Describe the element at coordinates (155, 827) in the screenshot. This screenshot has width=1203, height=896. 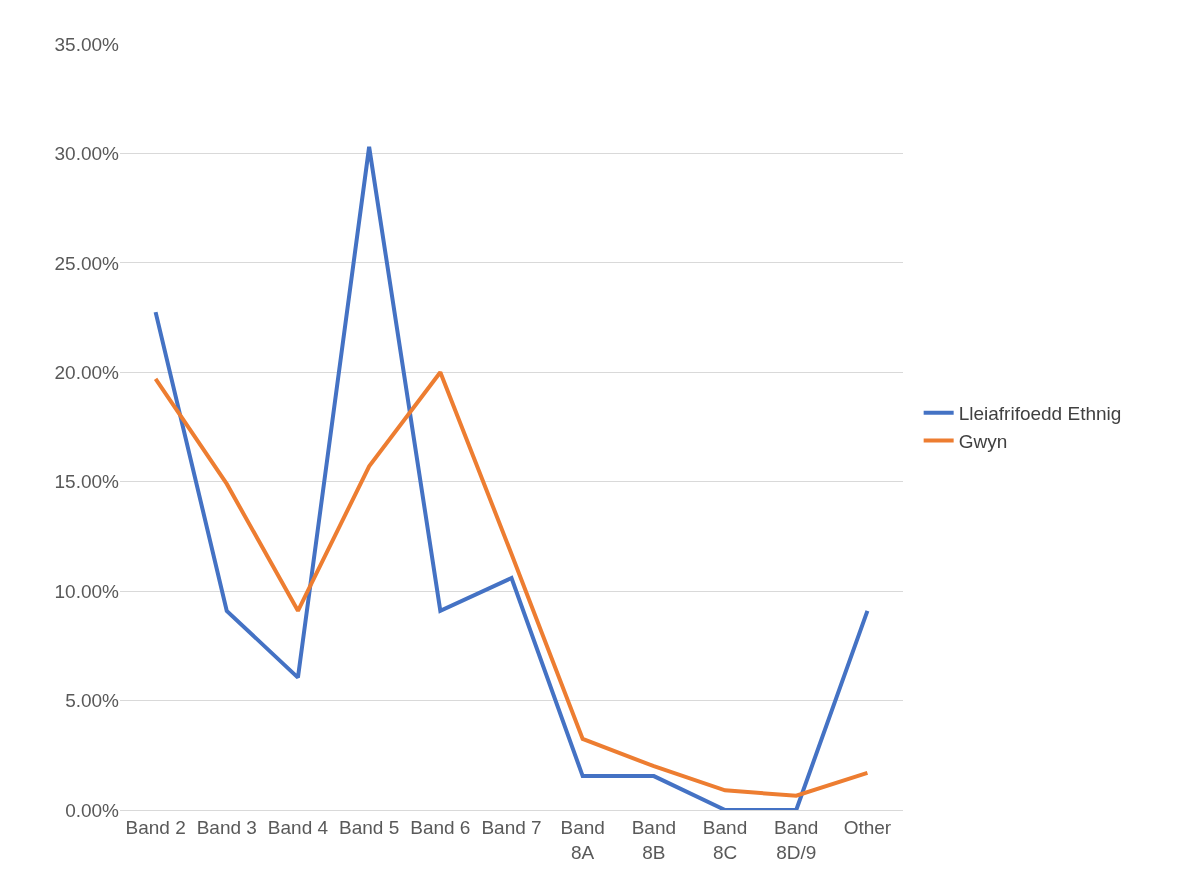
I see `x-tick-label: Band 2` at that location.